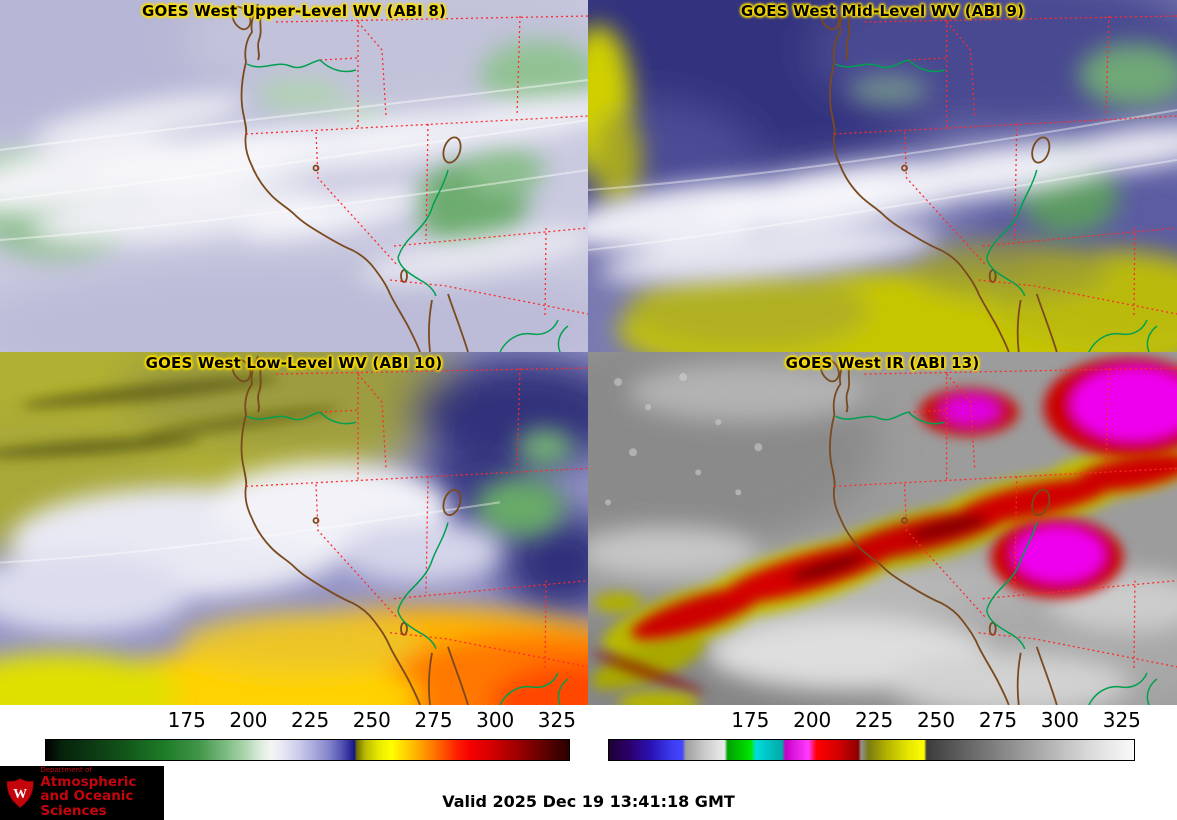 This screenshot has height=820, width=1177. I want to click on logo-line2: and Oceanic Sciences, so click(87, 804).